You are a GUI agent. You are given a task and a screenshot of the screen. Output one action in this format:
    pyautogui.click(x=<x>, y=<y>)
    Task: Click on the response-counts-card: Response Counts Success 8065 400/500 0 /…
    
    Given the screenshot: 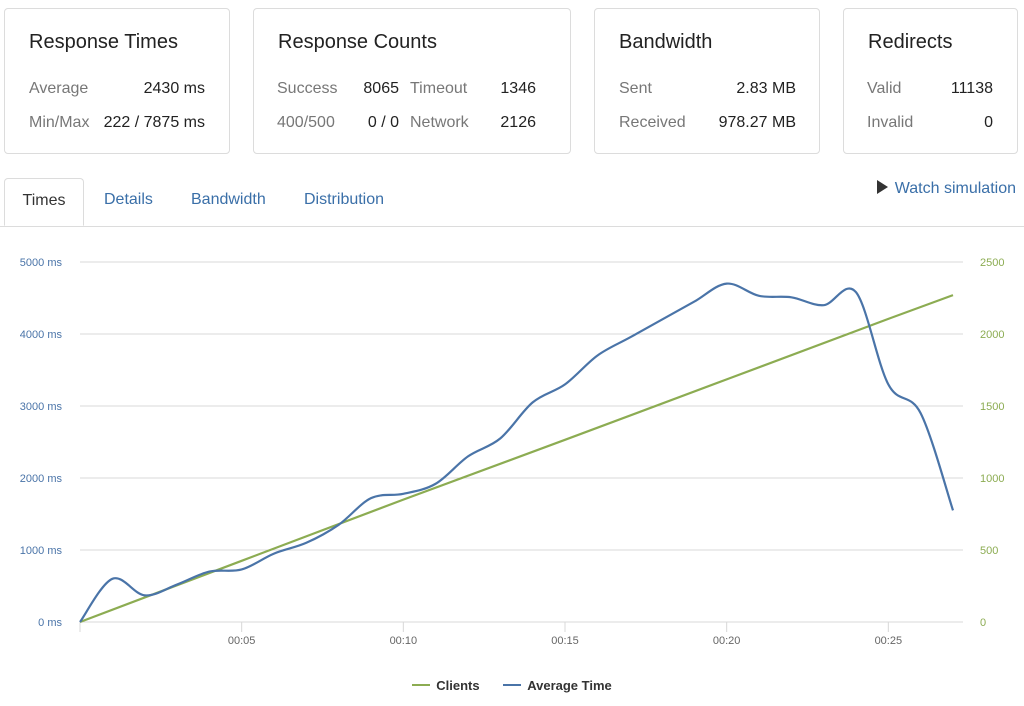 What is the action you would take?
    pyautogui.click(x=412, y=81)
    